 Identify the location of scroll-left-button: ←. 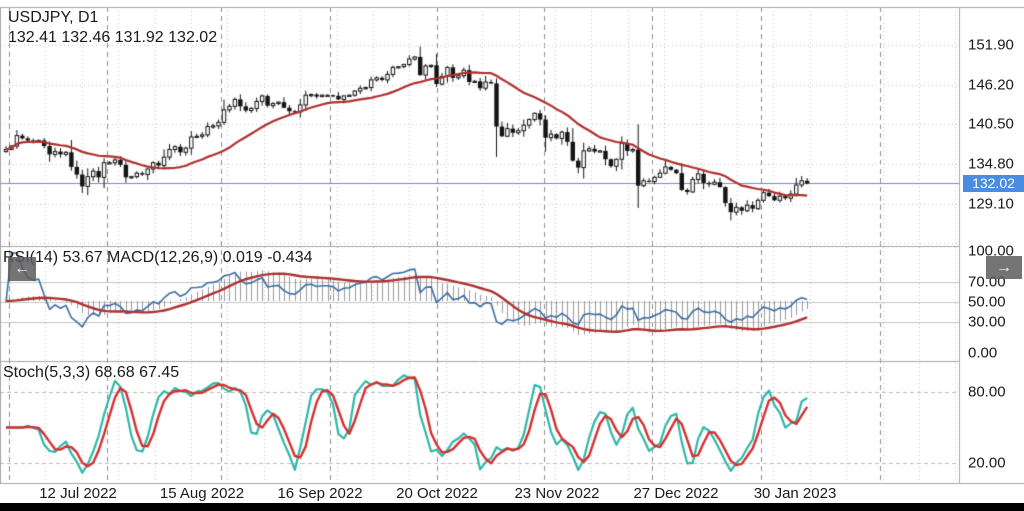
(22, 269).